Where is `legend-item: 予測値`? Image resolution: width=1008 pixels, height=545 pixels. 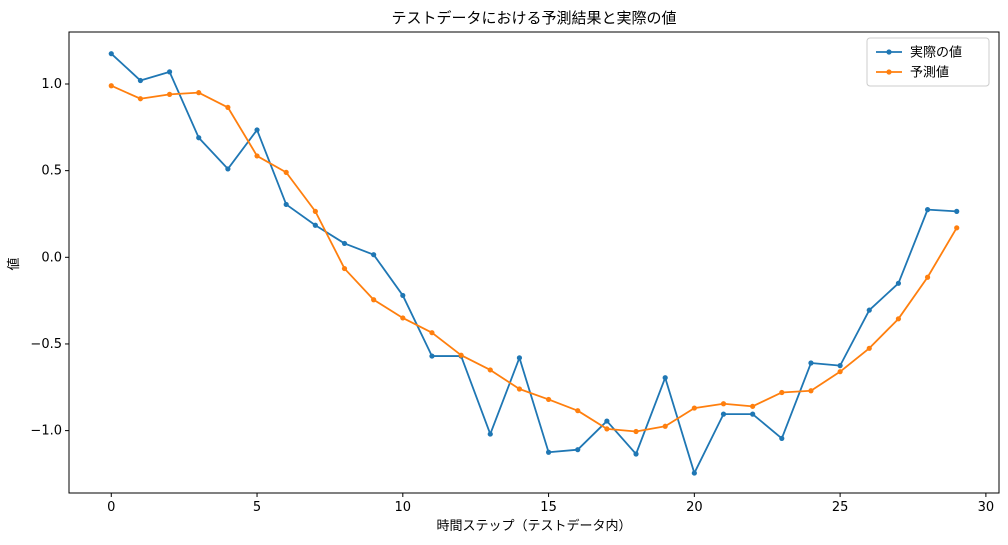
legend-item: 予測値 is located at coordinates (912, 73).